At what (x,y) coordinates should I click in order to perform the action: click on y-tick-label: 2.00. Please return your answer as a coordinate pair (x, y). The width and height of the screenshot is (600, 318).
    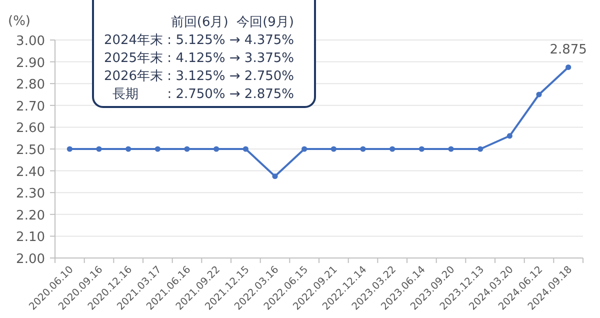
    Looking at the image, I should click on (30, 259).